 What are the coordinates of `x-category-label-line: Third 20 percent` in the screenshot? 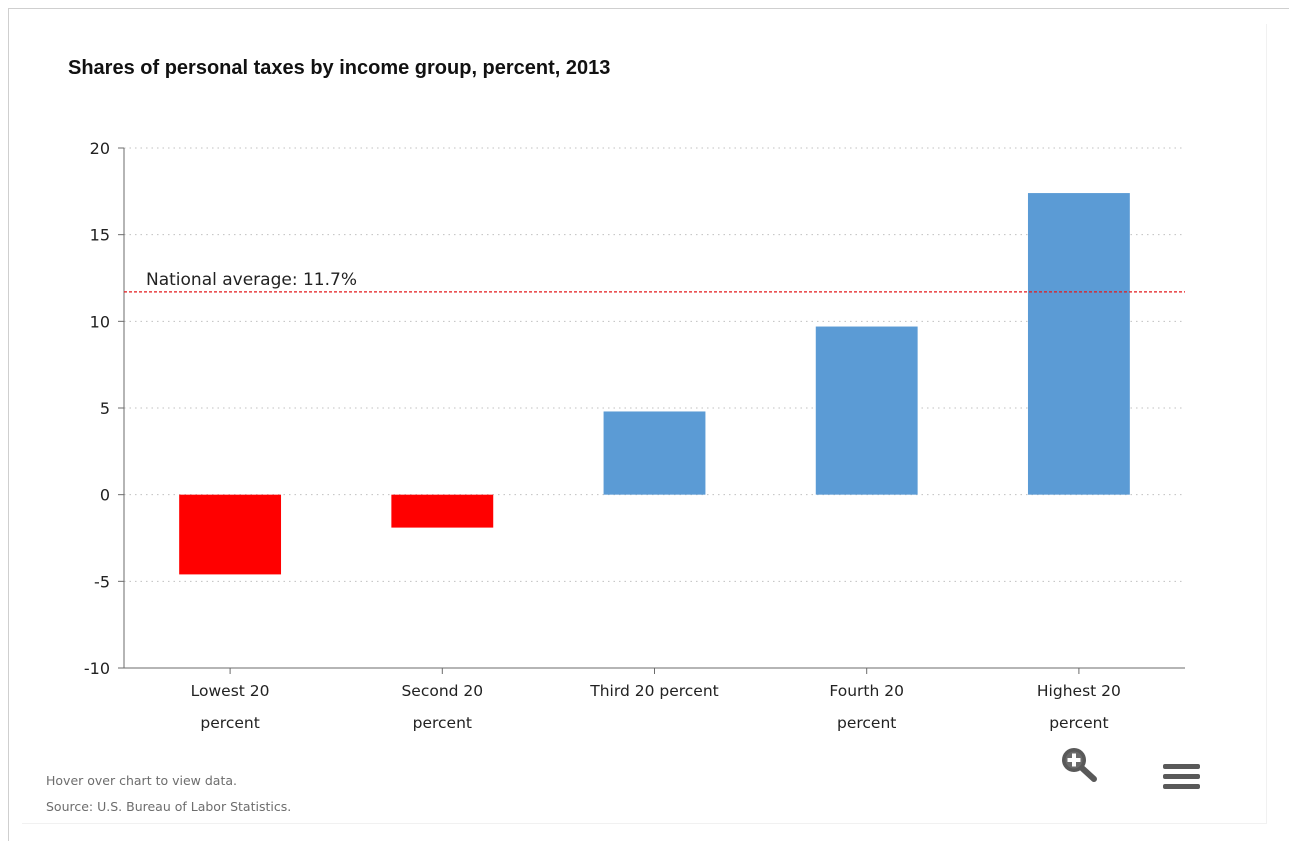 It's located at (653, 691).